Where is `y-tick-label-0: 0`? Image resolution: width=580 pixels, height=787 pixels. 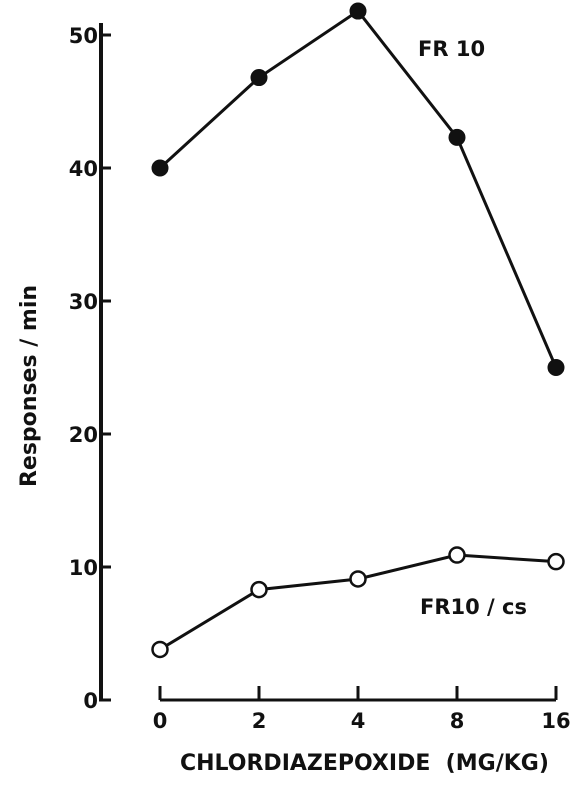 y-tick-label-0: 0 is located at coordinates (90, 701).